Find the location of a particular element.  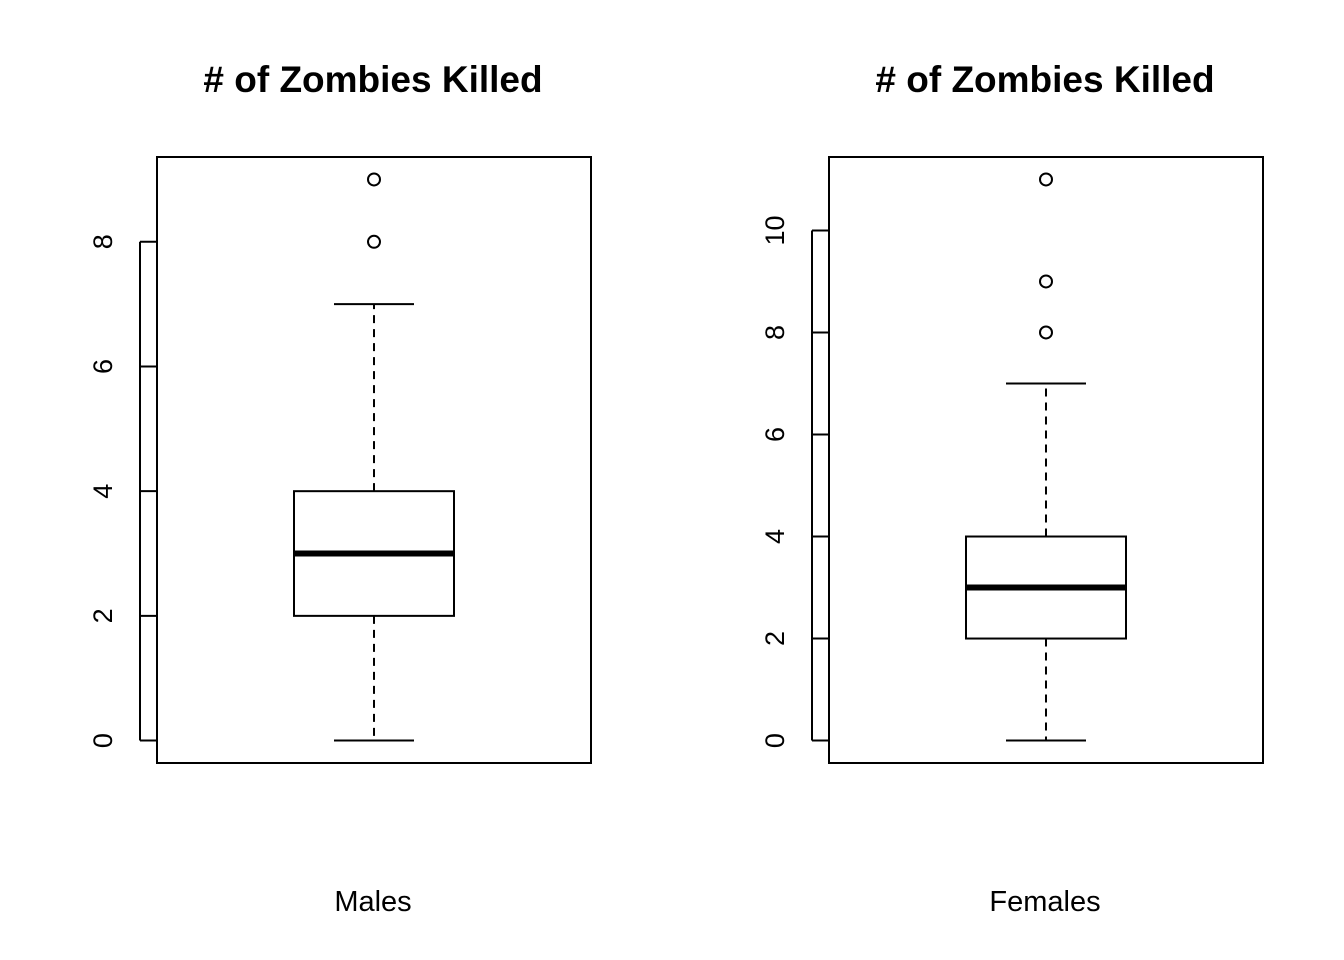

chart-title-males: # of Zombies Killed is located at coordinates (372, 79).